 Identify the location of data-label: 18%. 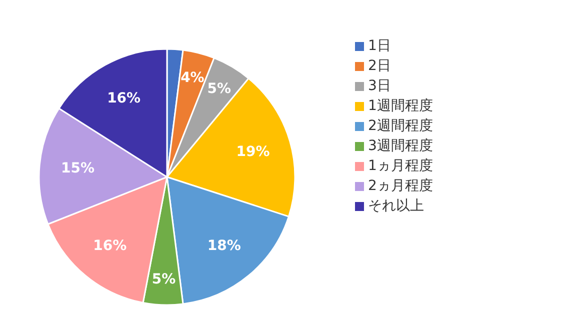
(224, 246).